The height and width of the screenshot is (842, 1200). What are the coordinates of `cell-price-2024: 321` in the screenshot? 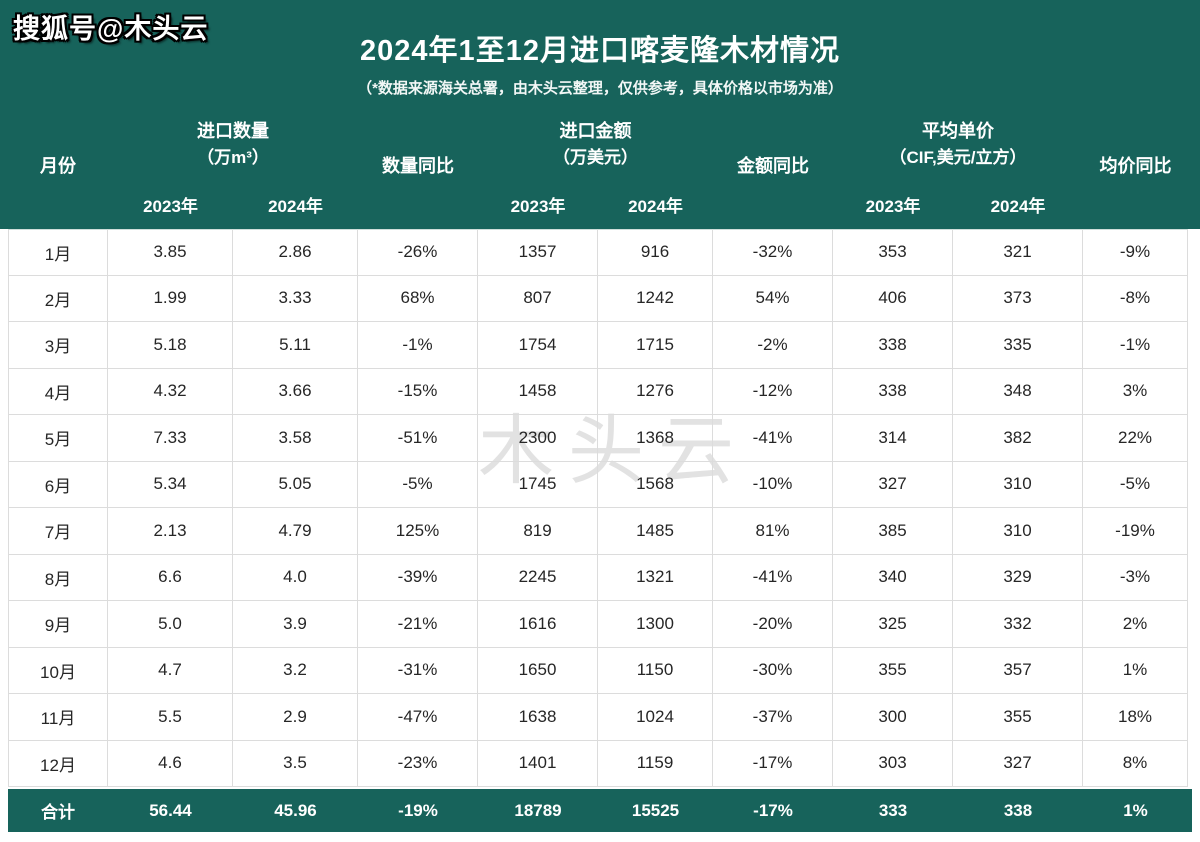 It's located at (1018, 252).